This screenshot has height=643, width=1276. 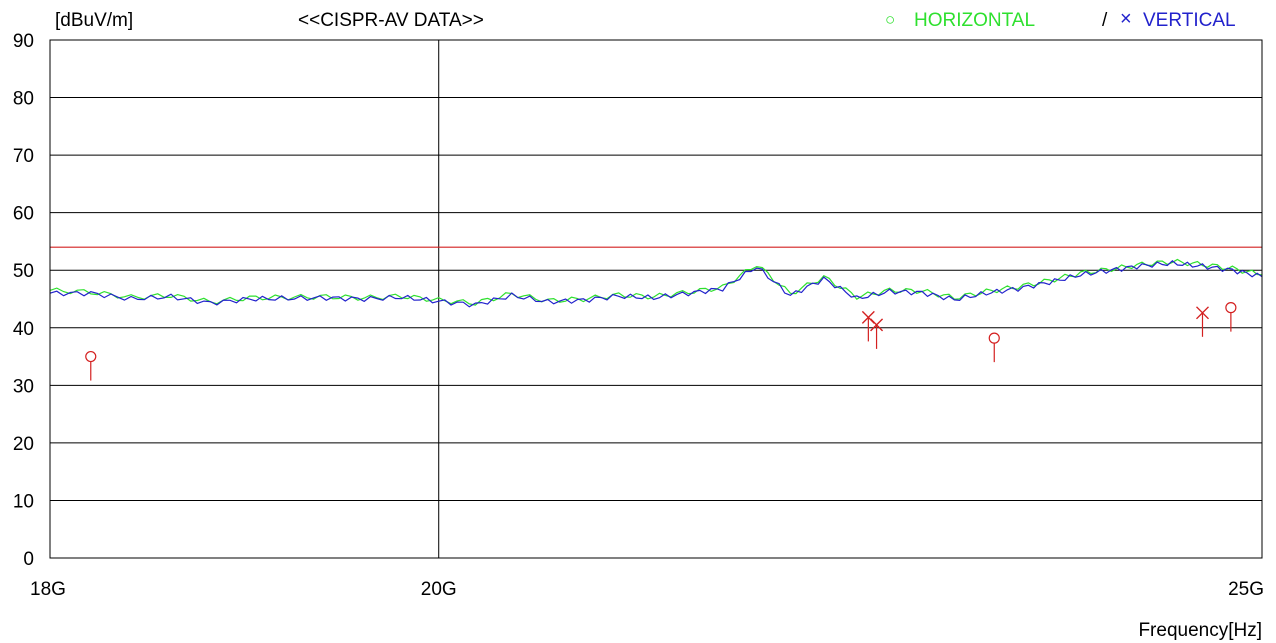 What do you see at coordinates (23, 329) in the screenshot?
I see `y-tick-label: 40` at bounding box center [23, 329].